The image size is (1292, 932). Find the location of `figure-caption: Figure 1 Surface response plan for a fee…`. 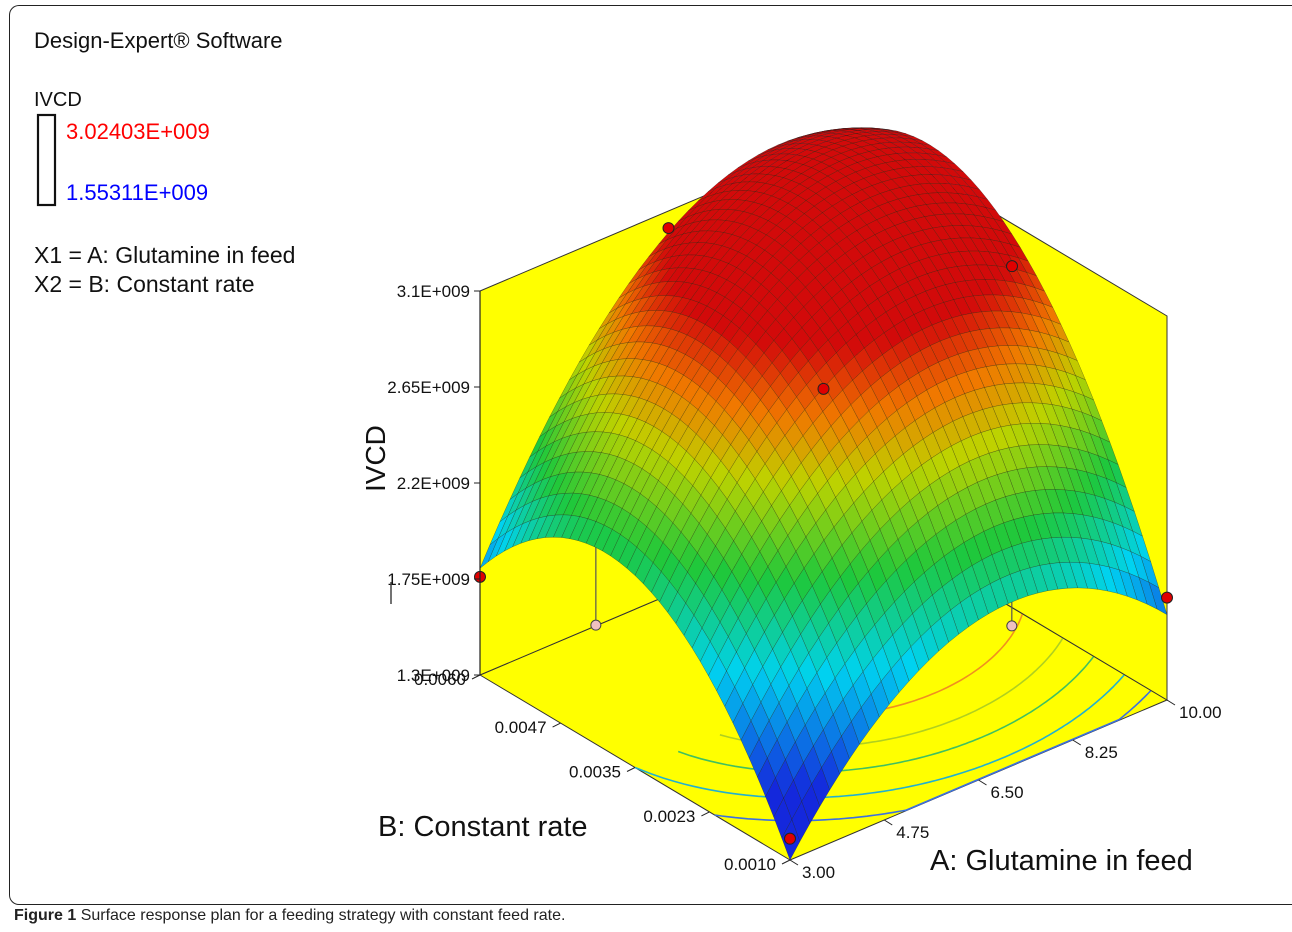

figure-caption: Figure 1 Surface response plan for a fee… is located at coordinates (289, 916).